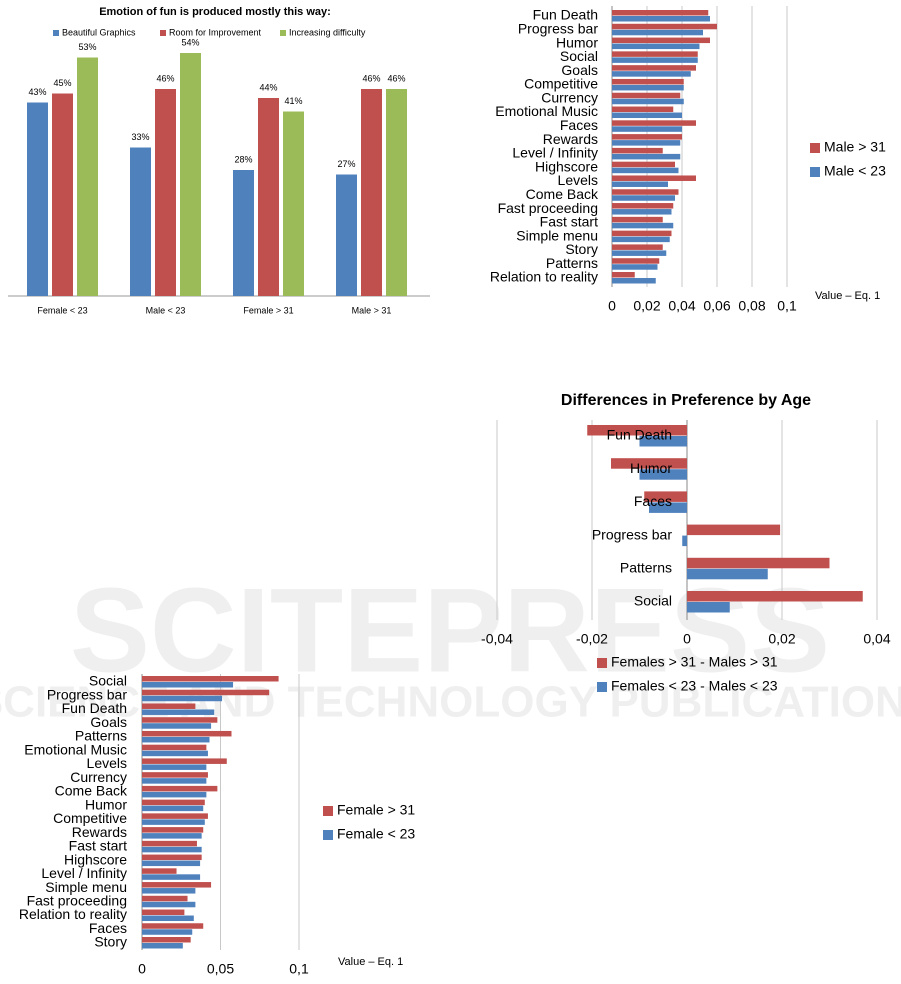 The height and width of the screenshot is (984, 901). What do you see at coordinates (592, 639) in the screenshot?
I see `x-tick-label: -0,02` at bounding box center [592, 639].